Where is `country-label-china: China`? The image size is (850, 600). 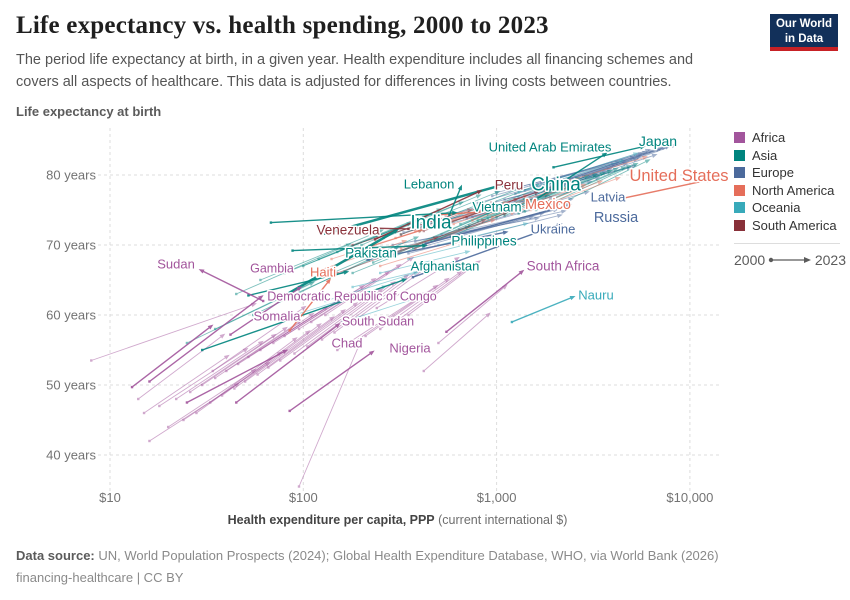 country-label-china: China is located at coordinates (556, 185).